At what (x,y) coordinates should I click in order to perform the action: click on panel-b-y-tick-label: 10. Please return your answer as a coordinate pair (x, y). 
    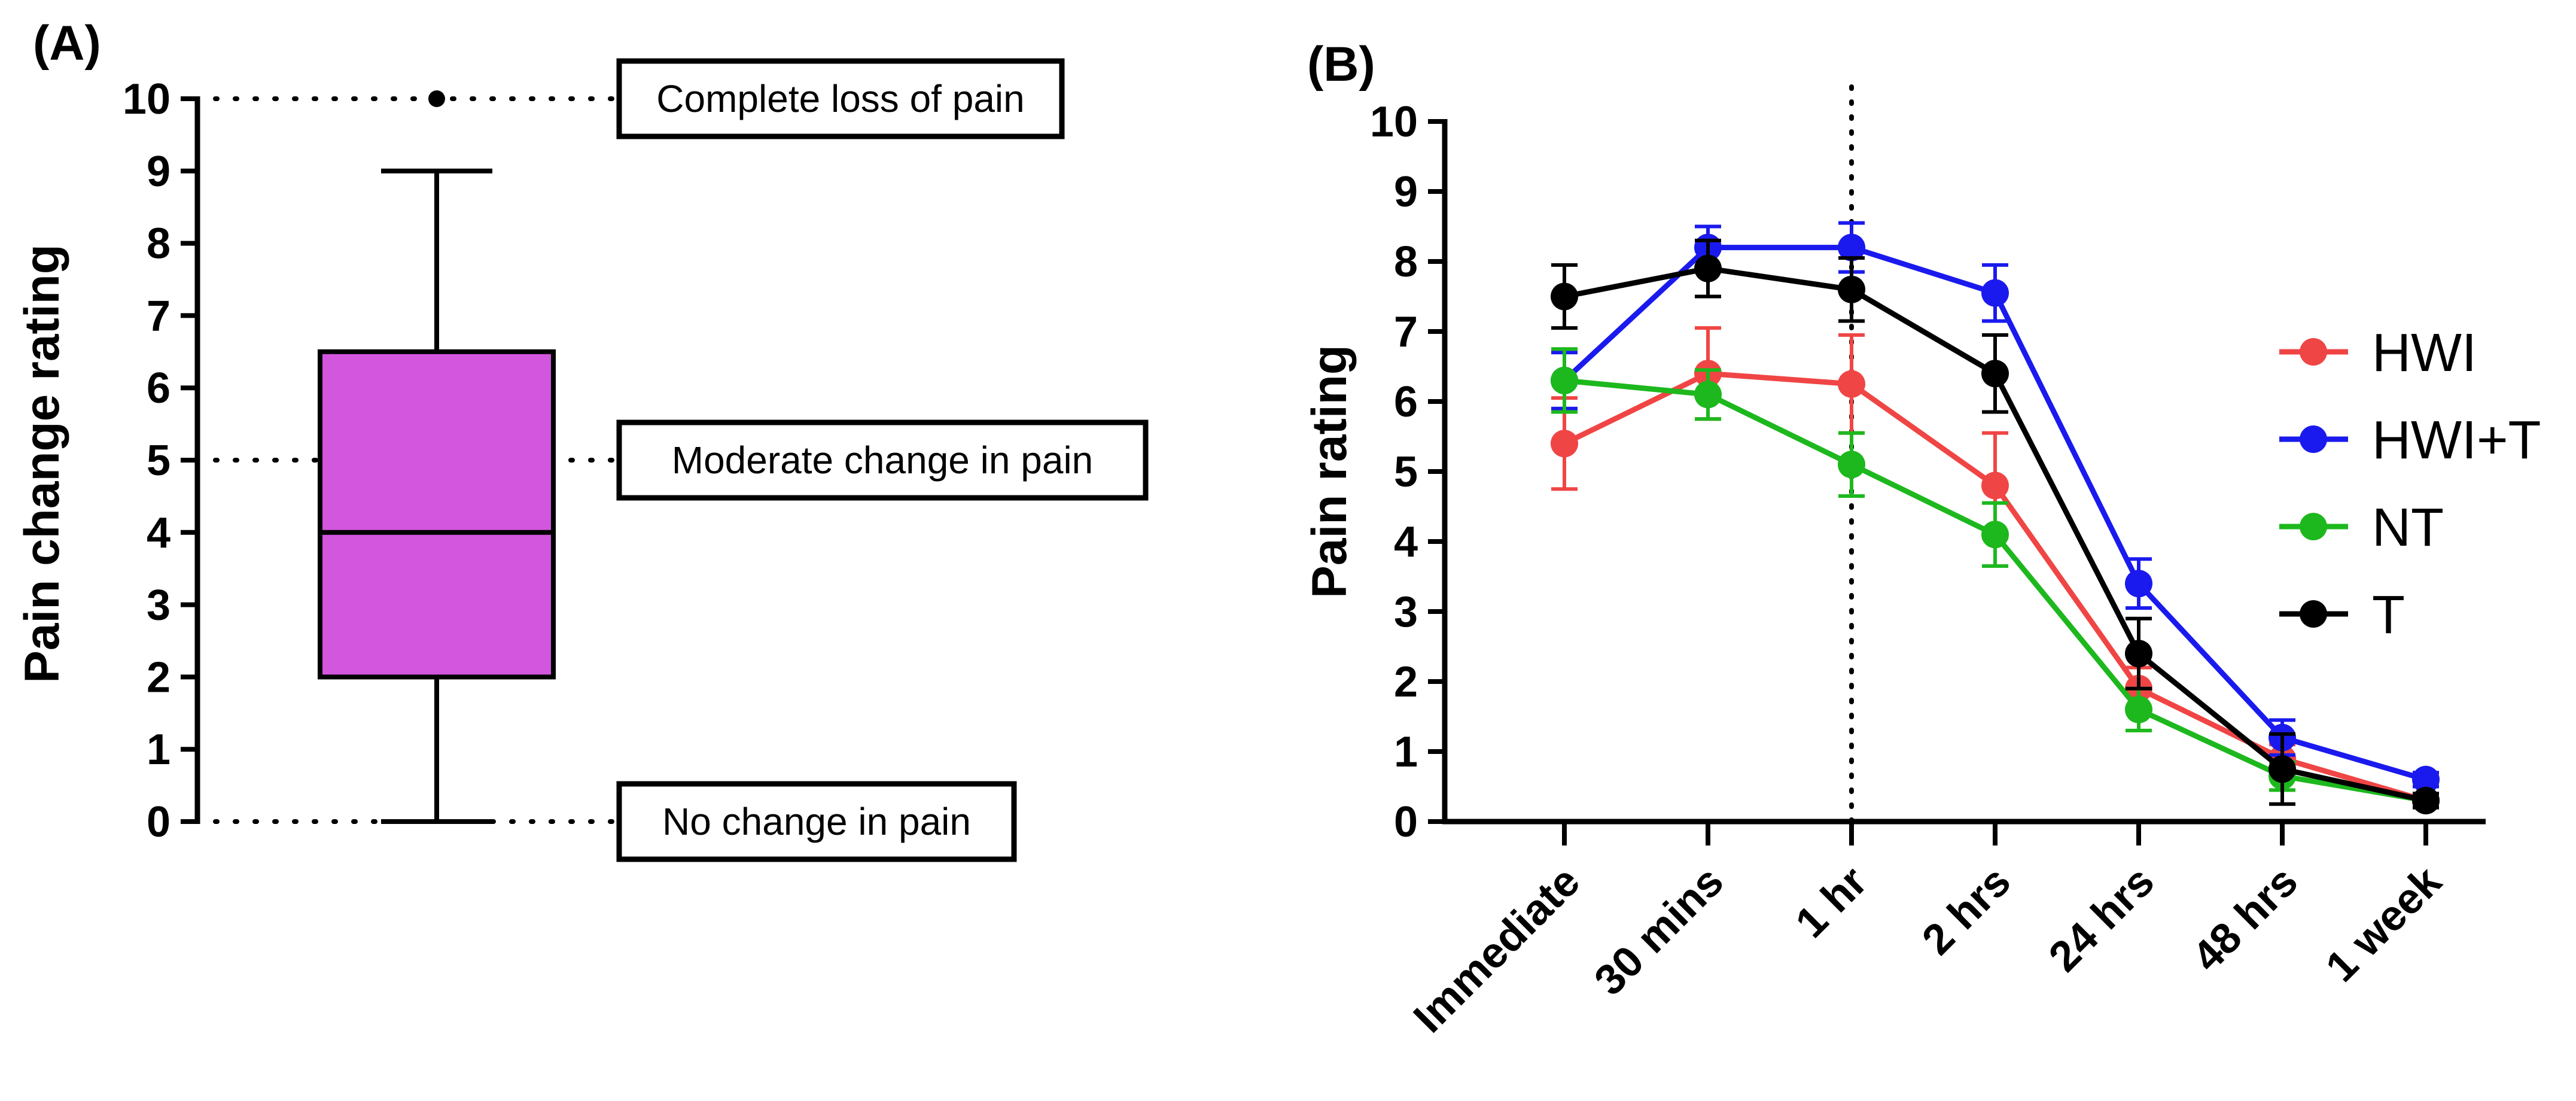
    Looking at the image, I should click on (1394, 122).